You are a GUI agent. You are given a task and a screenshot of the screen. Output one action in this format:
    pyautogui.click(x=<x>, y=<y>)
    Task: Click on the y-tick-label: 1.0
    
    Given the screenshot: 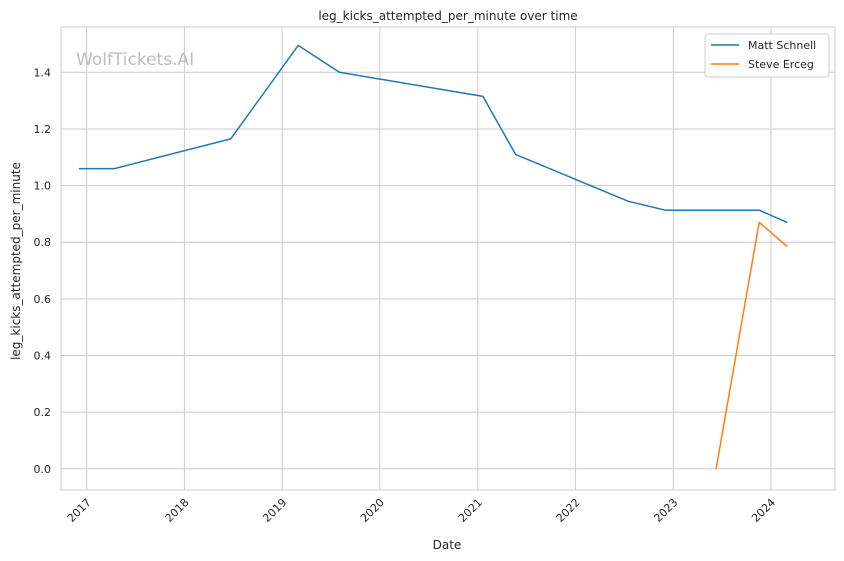 What is the action you would take?
    pyautogui.click(x=43, y=186)
    